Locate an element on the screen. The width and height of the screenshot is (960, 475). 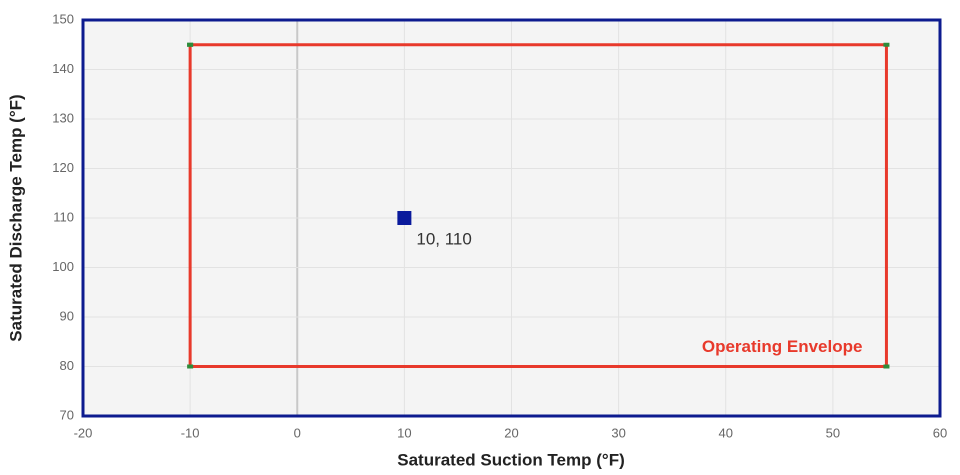
x-tick-label: 50 is located at coordinates (833, 432).